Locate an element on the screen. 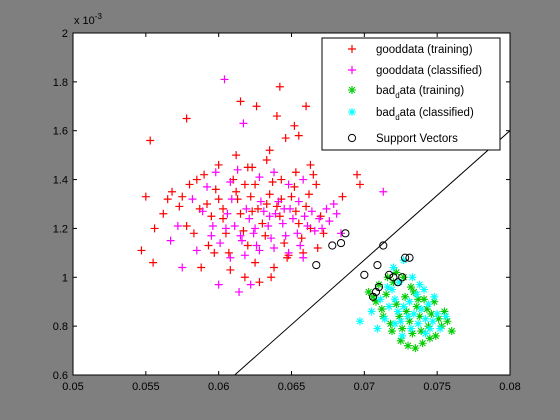  legend-label-support-vectors: Support Vectors is located at coordinates (417, 139).